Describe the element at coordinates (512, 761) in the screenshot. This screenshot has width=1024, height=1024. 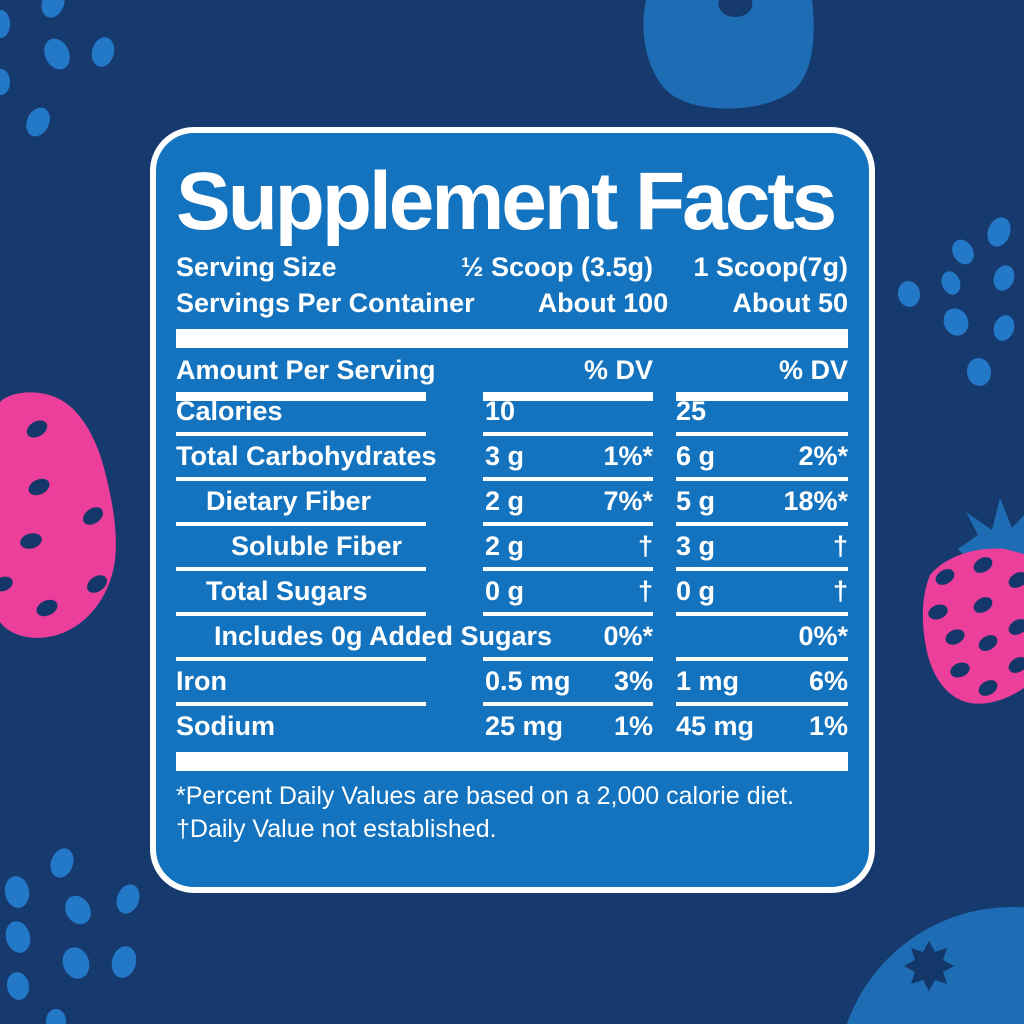
I see `thick-divider-bottom` at that location.